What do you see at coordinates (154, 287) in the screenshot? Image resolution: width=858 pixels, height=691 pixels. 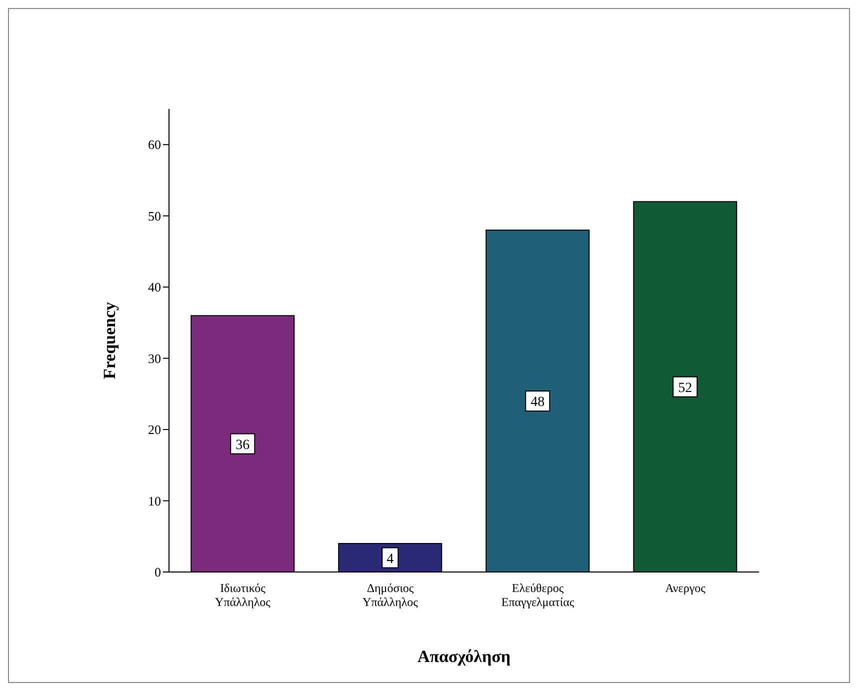 I see `y-tick-label: 40` at bounding box center [154, 287].